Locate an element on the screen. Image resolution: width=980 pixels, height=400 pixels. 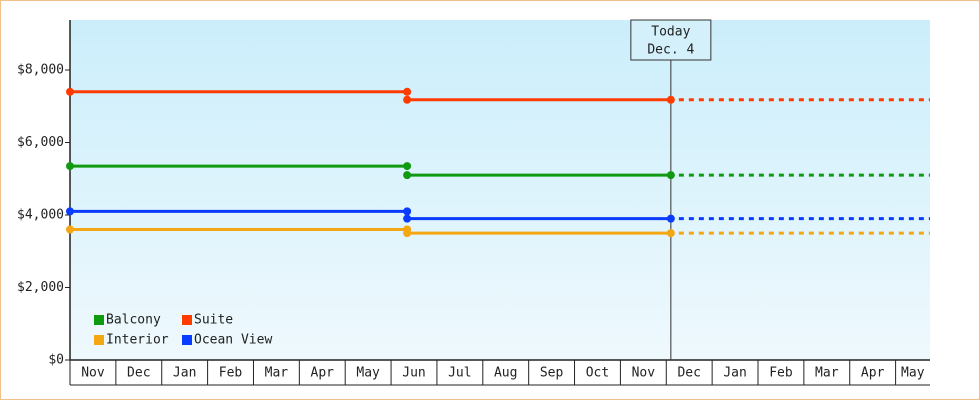
legend-label: Interior is located at coordinates (137, 340).